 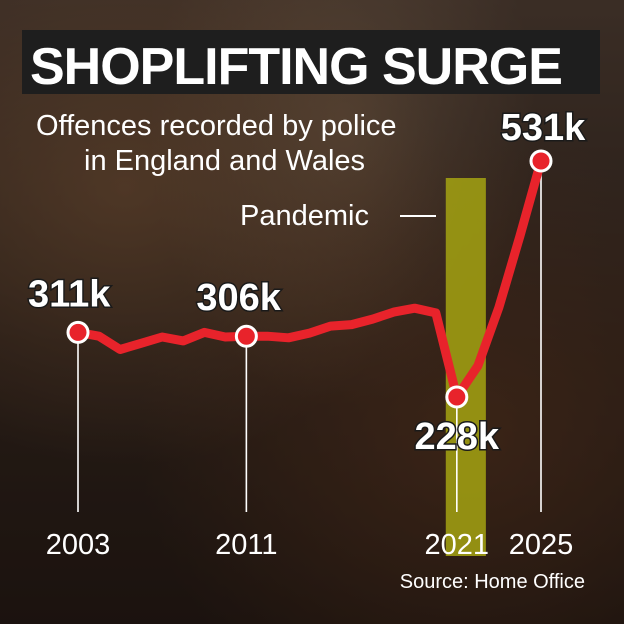 What do you see at coordinates (457, 437) in the screenshot?
I see `value-label-2021: 228k` at bounding box center [457, 437].